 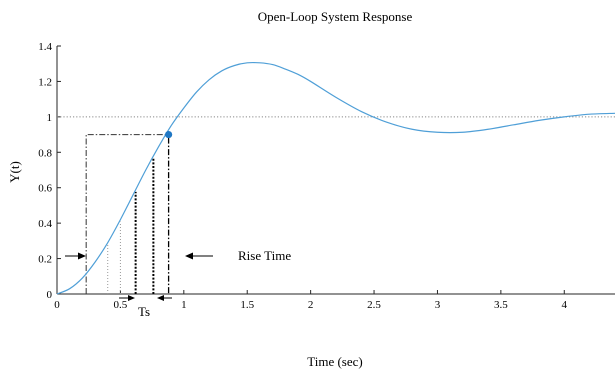 I want to click on x-tick-label: 4, so click(x=565, y=305).